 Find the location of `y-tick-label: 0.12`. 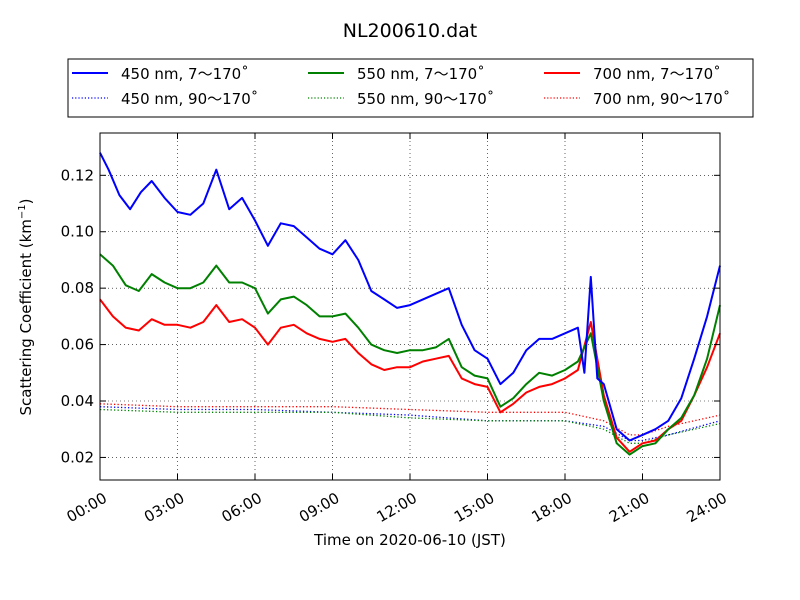

y-tick-label: 0.12 is located at coordinates (77, 175).